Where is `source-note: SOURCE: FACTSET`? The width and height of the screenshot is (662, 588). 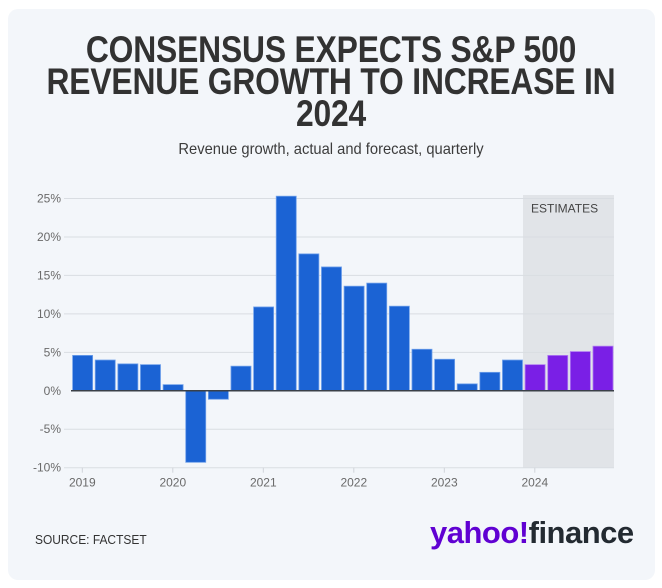 source-note: SOURCE: FACTSET is located at coordinates (91, 539).